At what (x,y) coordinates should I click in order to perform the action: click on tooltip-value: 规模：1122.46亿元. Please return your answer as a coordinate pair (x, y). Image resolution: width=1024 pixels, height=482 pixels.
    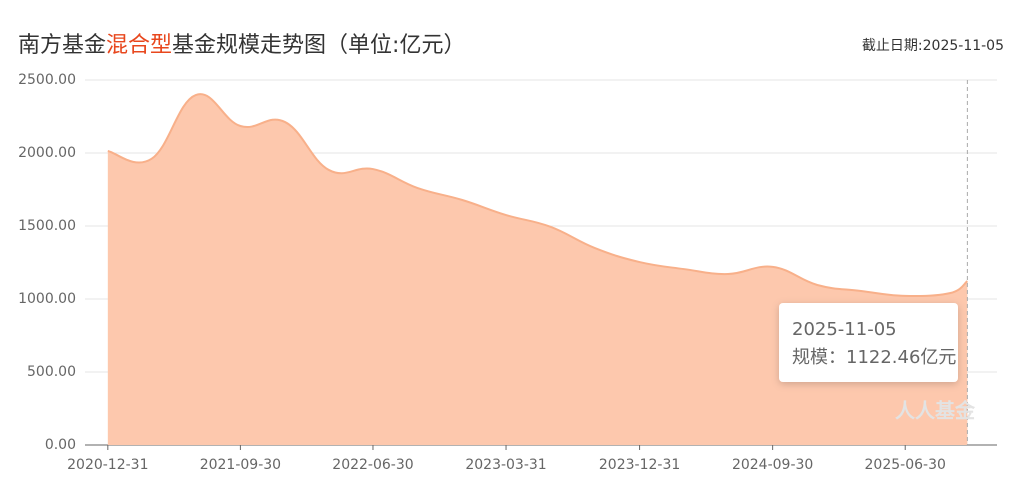
    Looking at the image, I should click on (874, 357).